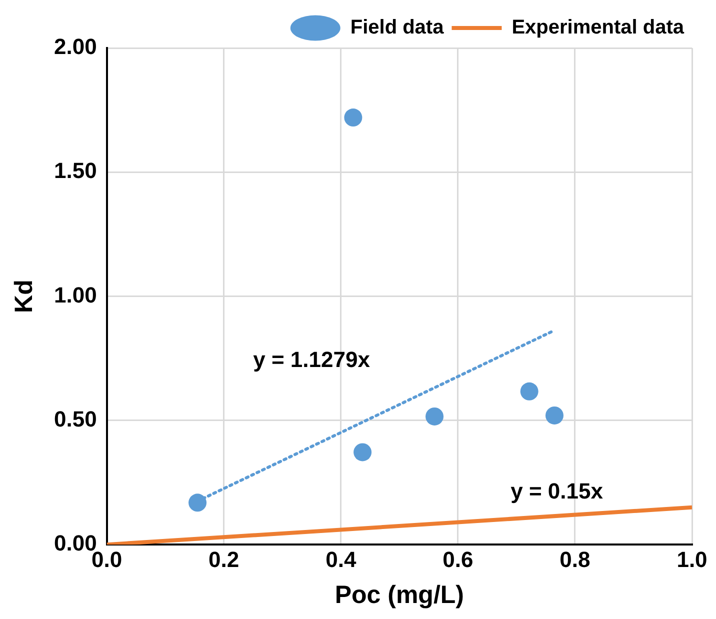 The width and height of the screenshot is (716, 619). Describe the element at coordinates (598, 27) in the screenshot. I see `legend-label: Experimental data` at that location.